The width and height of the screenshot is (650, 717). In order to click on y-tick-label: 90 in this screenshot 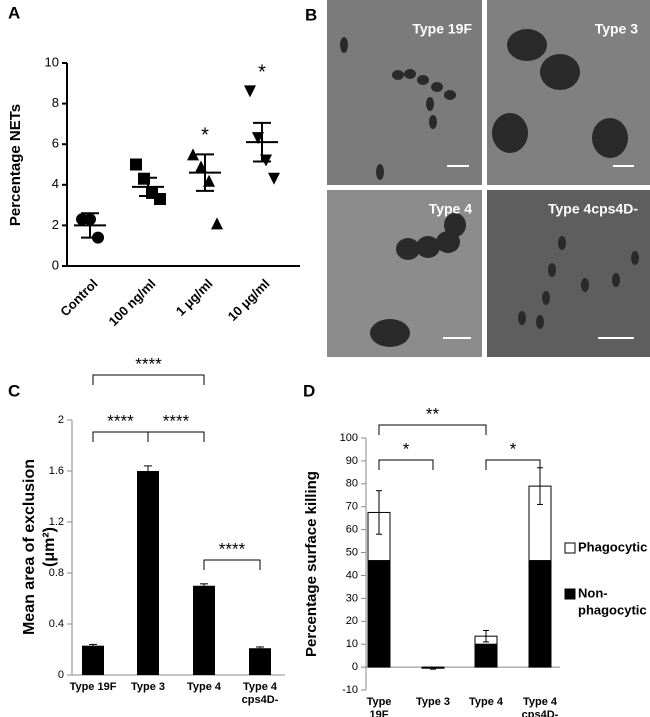, I will do `click(352, 461)`.